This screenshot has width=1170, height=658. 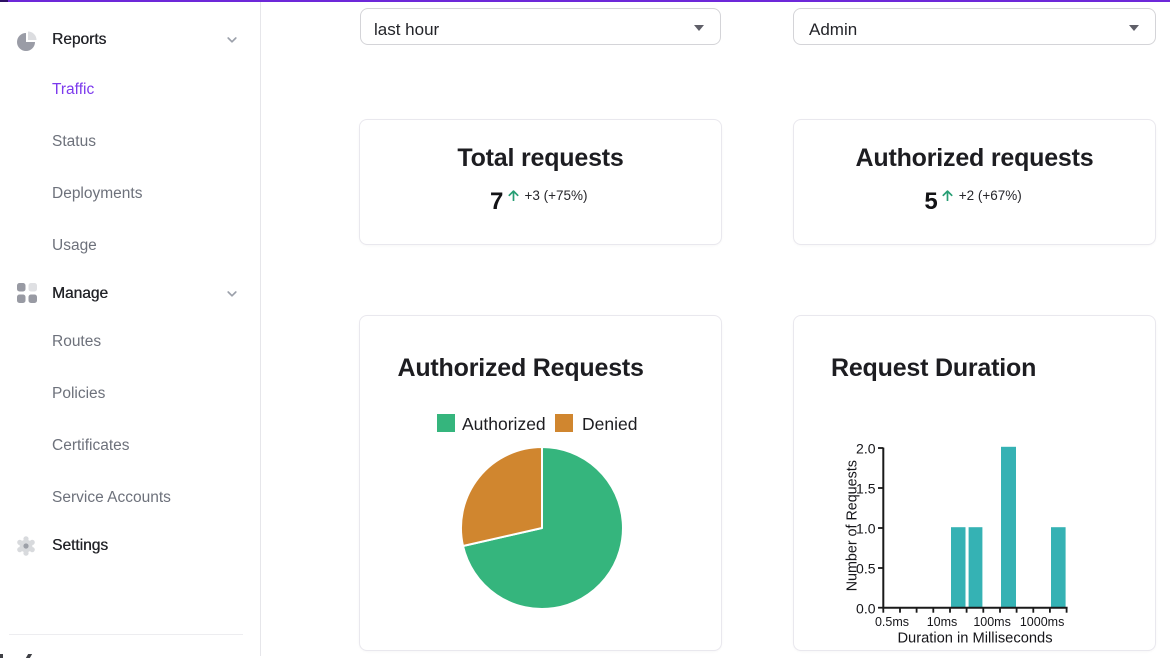 I want to click on svg-text: 1.5, so click(x=866, y=488).